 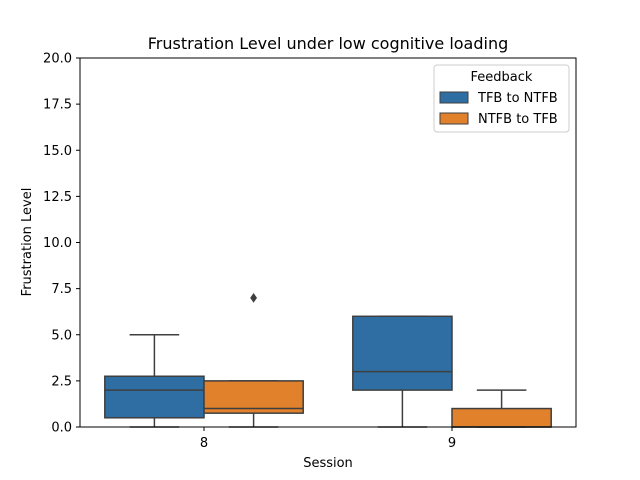 I want to click on y-tick-label: 20.0, so click(x=57, y=59).